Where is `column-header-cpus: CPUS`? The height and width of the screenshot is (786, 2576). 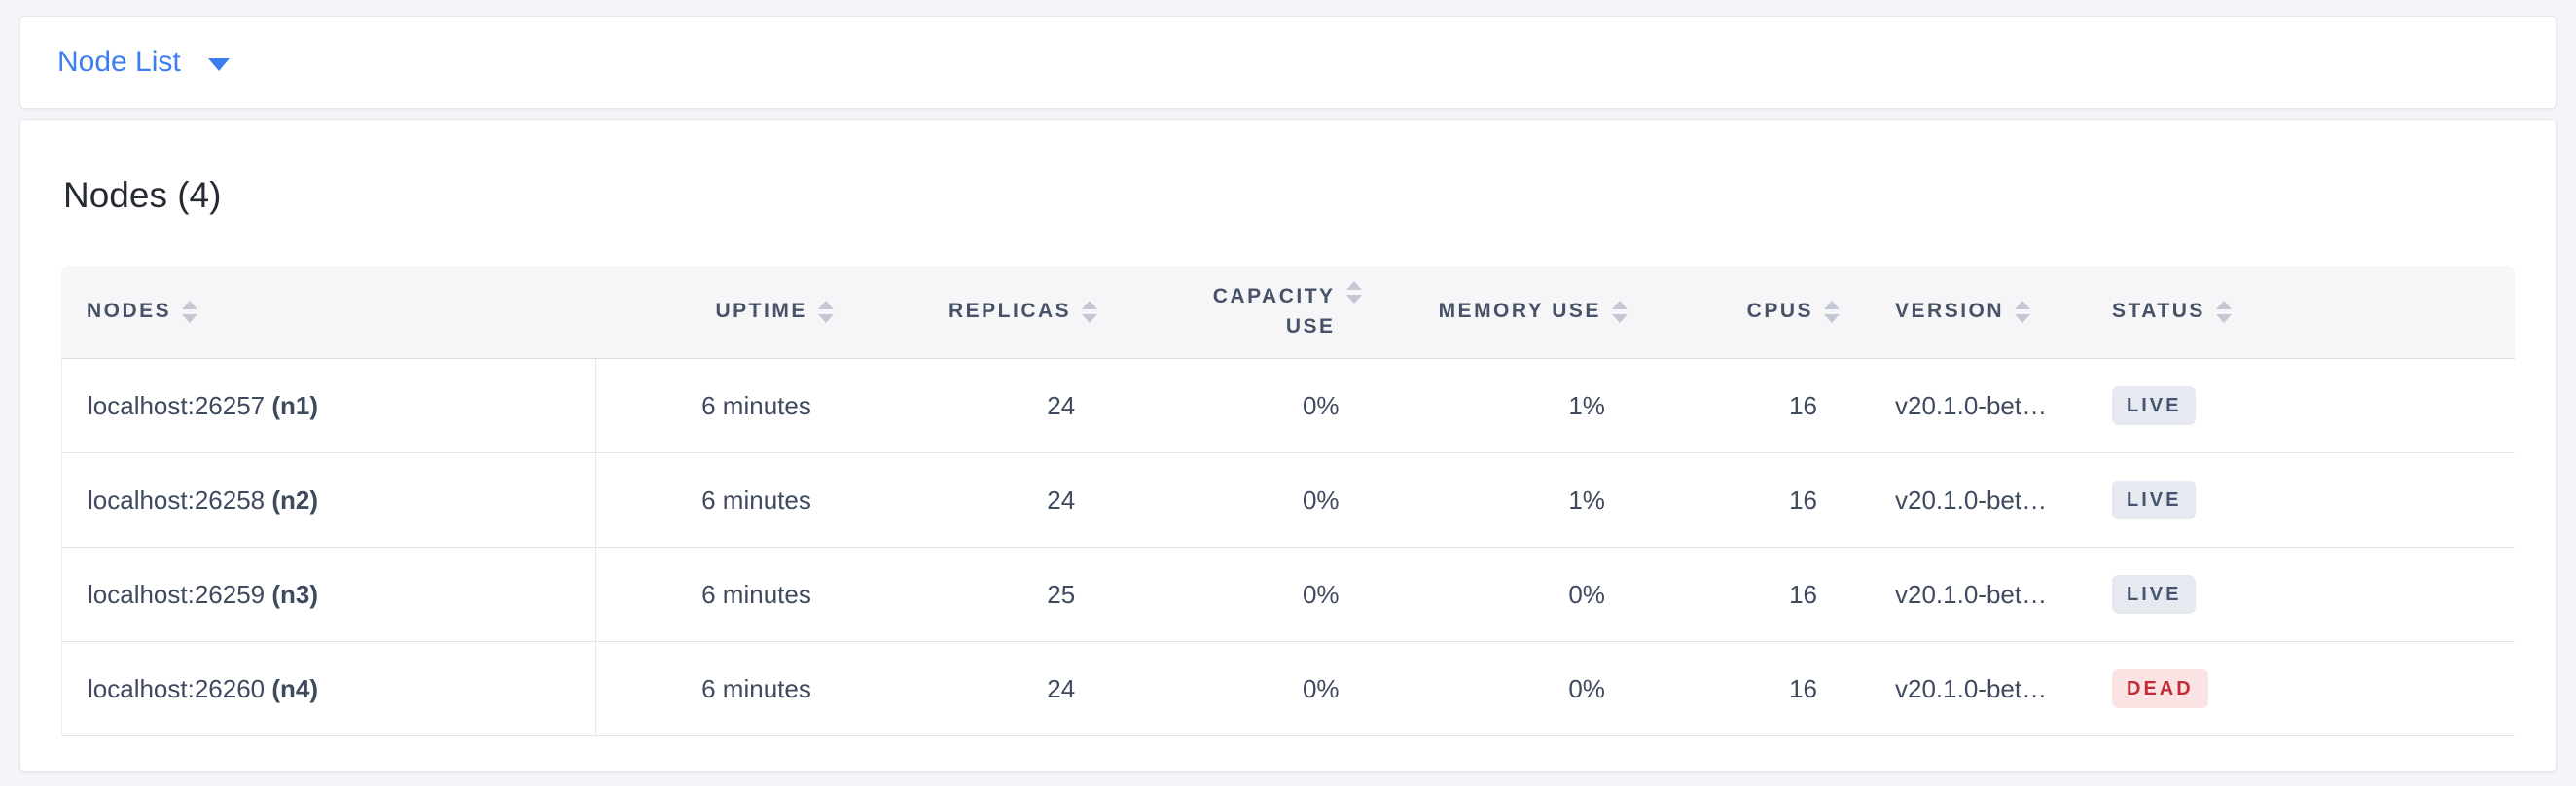
column-header-cpus: CPUS is located at coordinates (1745, 312).